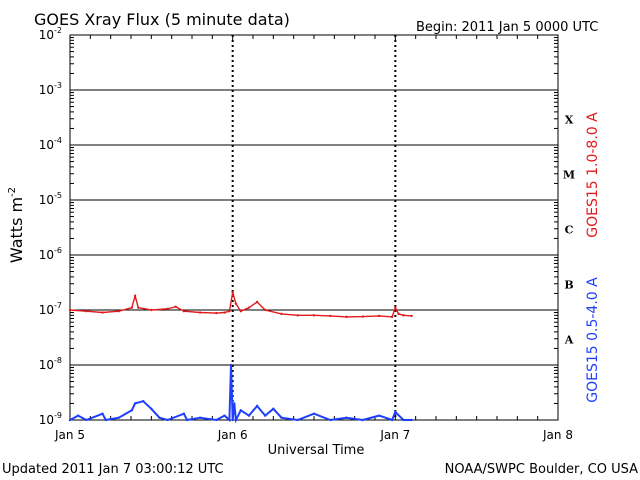 This screenshot has height=480, width=640. Describe the element at coordinates (50, 254) in the screenshot. I see `y-tick-label: 10⁻⁶` at that location.